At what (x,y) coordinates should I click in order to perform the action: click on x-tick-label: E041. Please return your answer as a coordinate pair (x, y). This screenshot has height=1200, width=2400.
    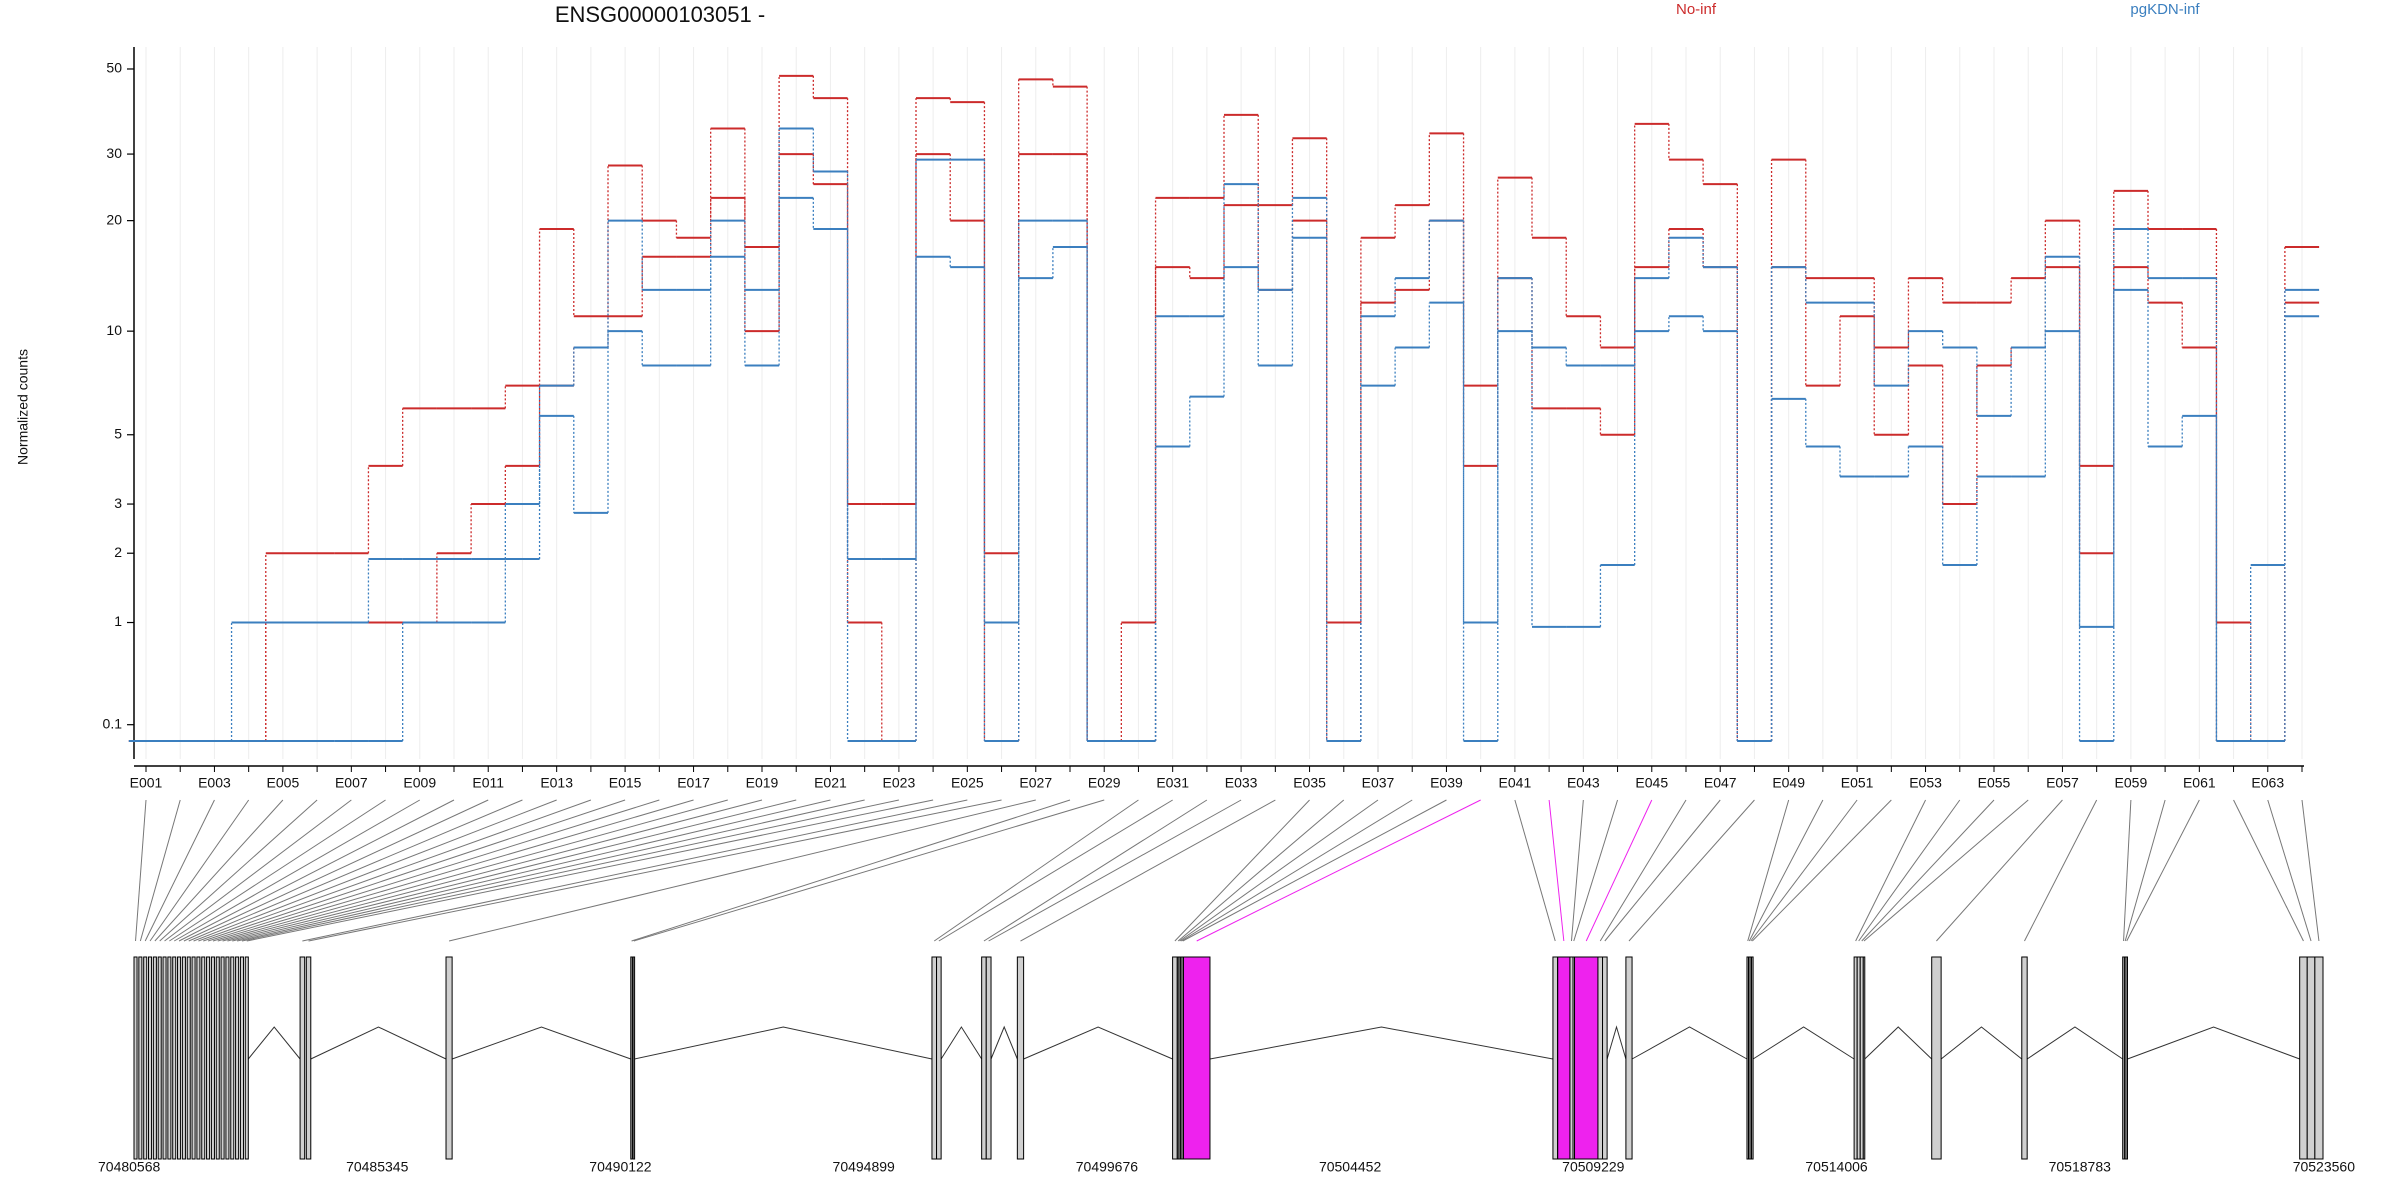
    Looking at the image, I should click on (1515, 783).